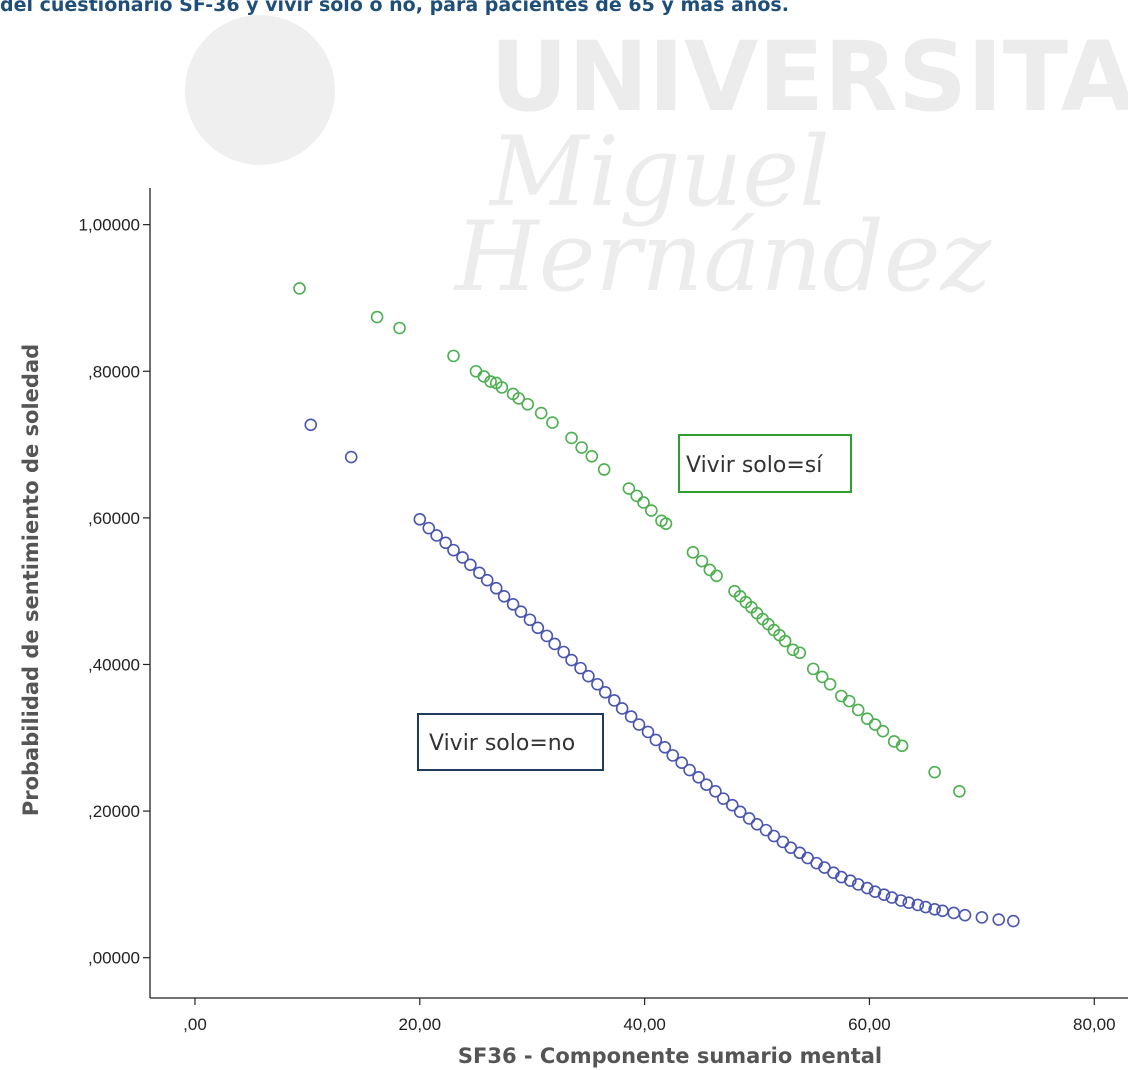 Image resolution: width=1128 pixels, height=1070 pixels. Describe the element at coordinates (420, 1024) in the screenshot. I see `x-tick-label: 20,00` at that location.